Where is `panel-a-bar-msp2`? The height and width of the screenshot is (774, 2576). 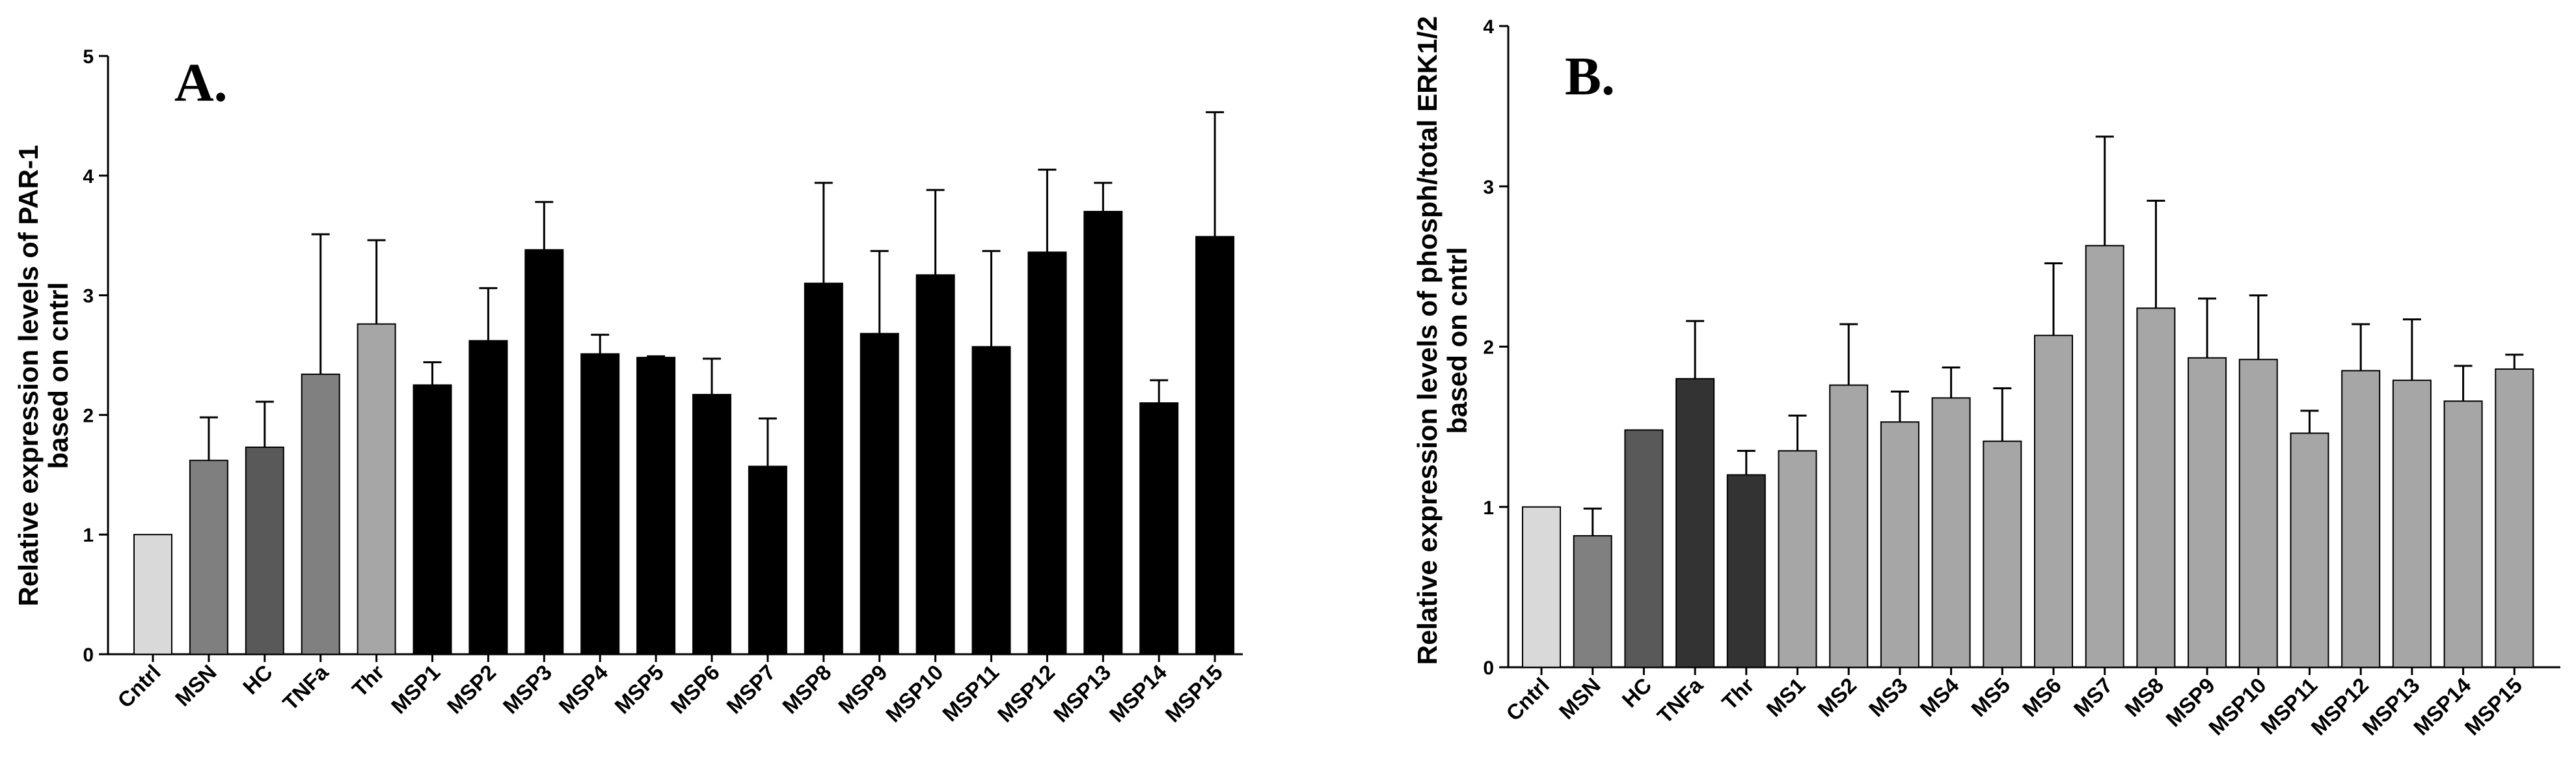 panel-a-bar-msp2 is located at coordinates (488, 498).